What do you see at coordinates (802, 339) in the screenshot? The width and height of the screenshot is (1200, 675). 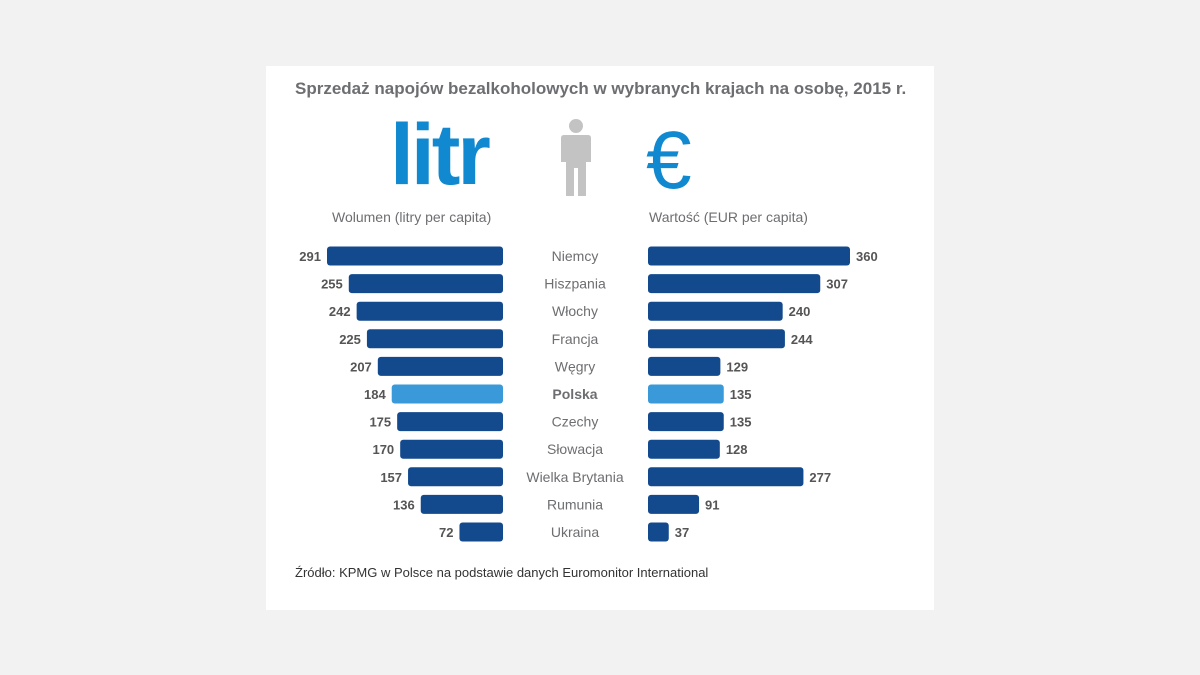 I see `right-value-label-3: 244` at bounding box center [802, 339].